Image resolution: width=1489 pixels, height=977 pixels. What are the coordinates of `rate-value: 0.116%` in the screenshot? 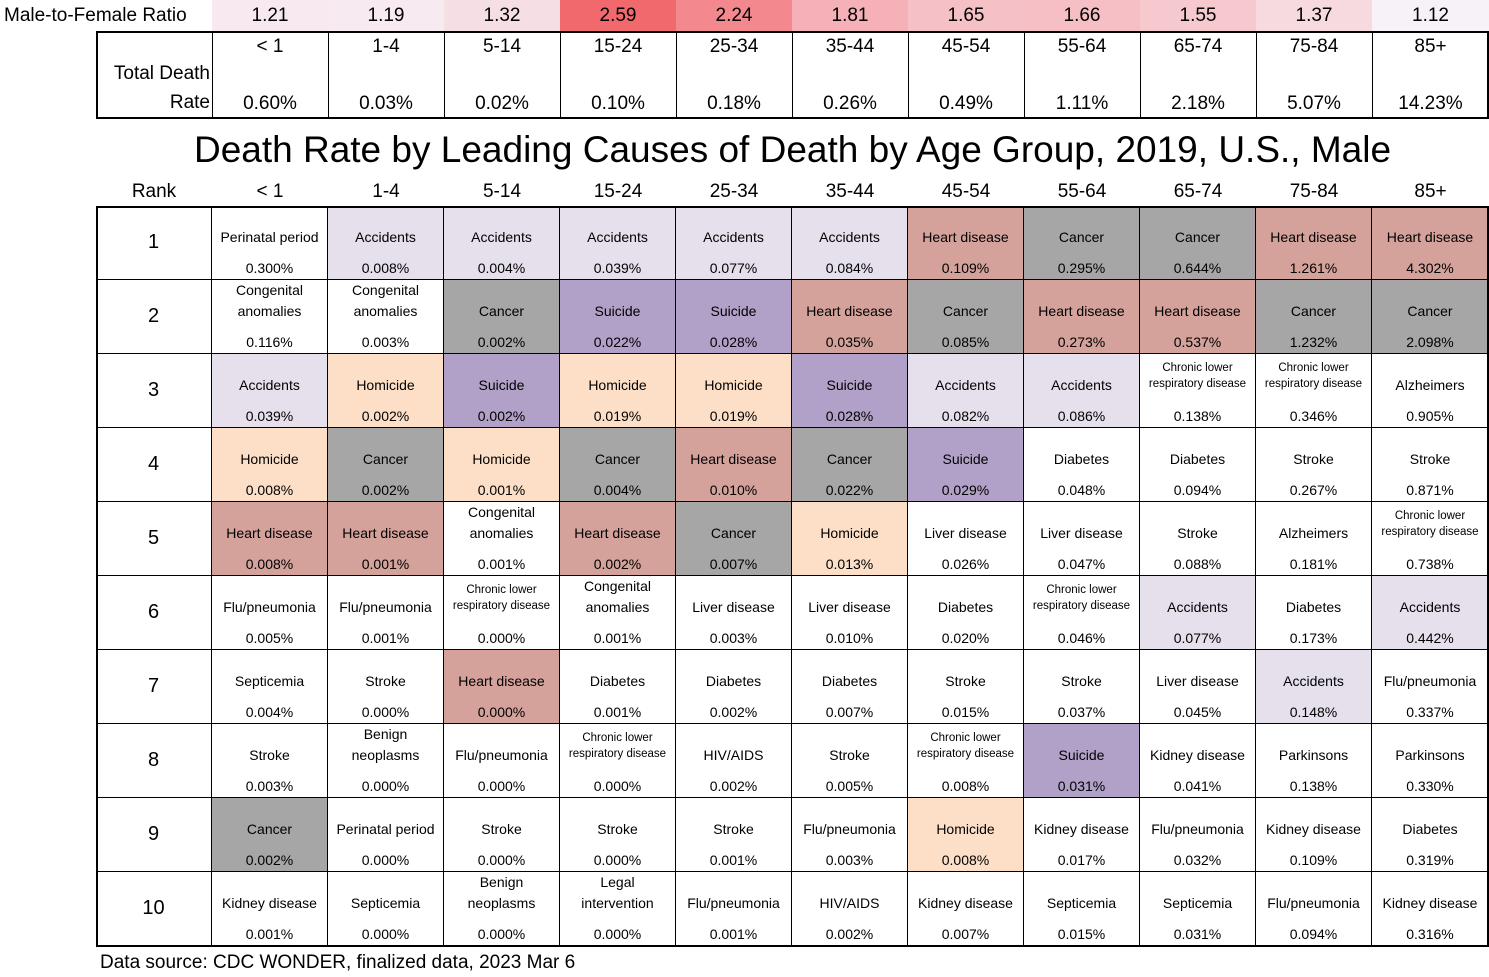 It's located at (269, 342).